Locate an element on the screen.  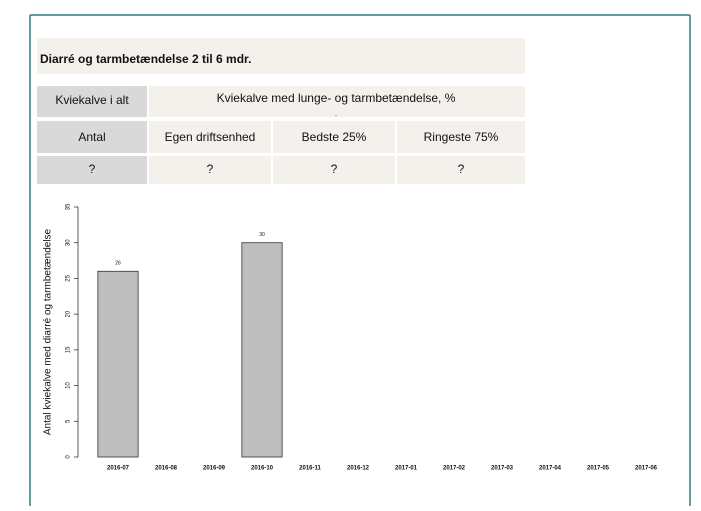
x-tick-label: 2017-01 is located at coordinates (406, 469).